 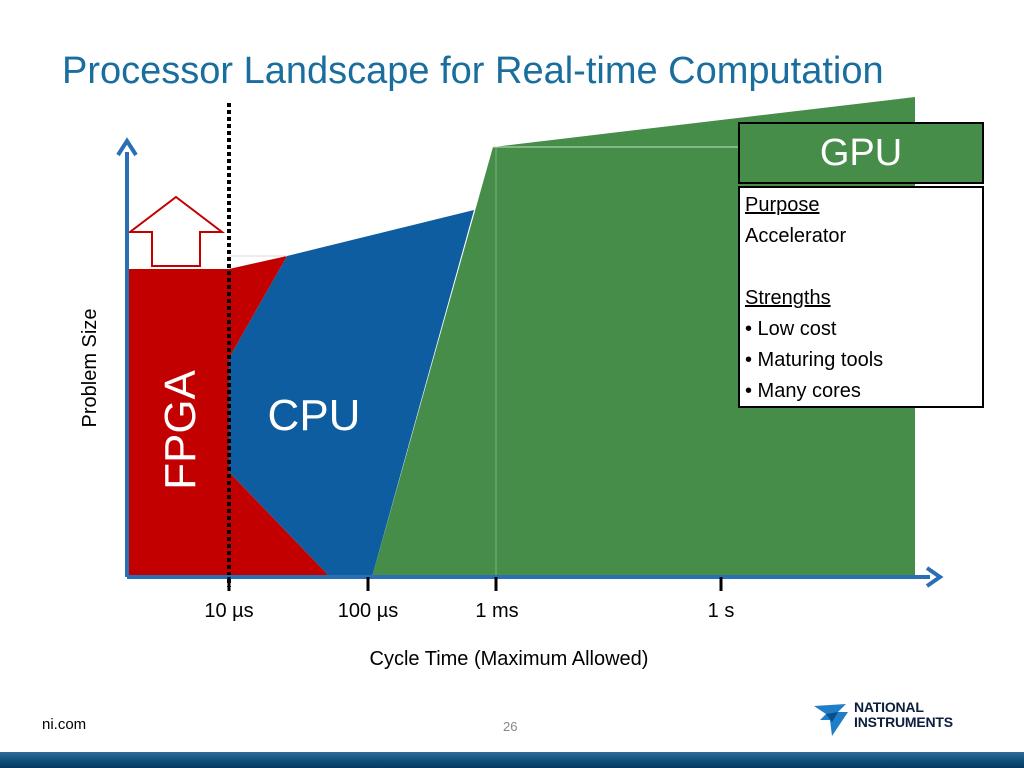 I want to click on footer-site-link: ni.com, so click(x=64, y=724).